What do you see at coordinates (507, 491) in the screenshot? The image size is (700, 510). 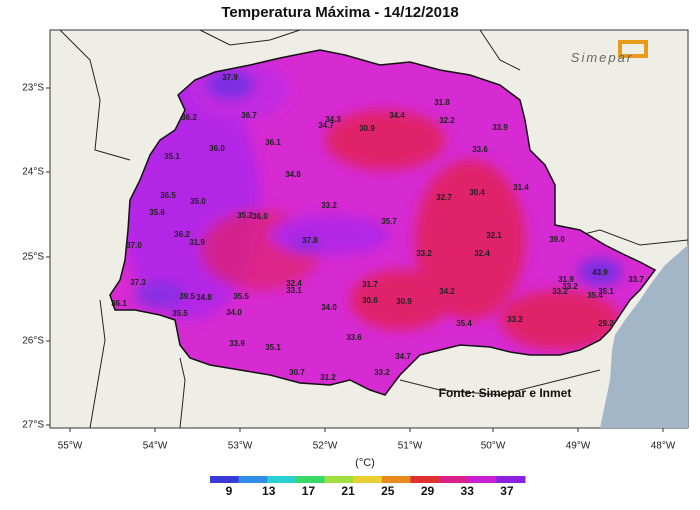 I see `colorbar-label: 37` at bounding box center [507, 491].